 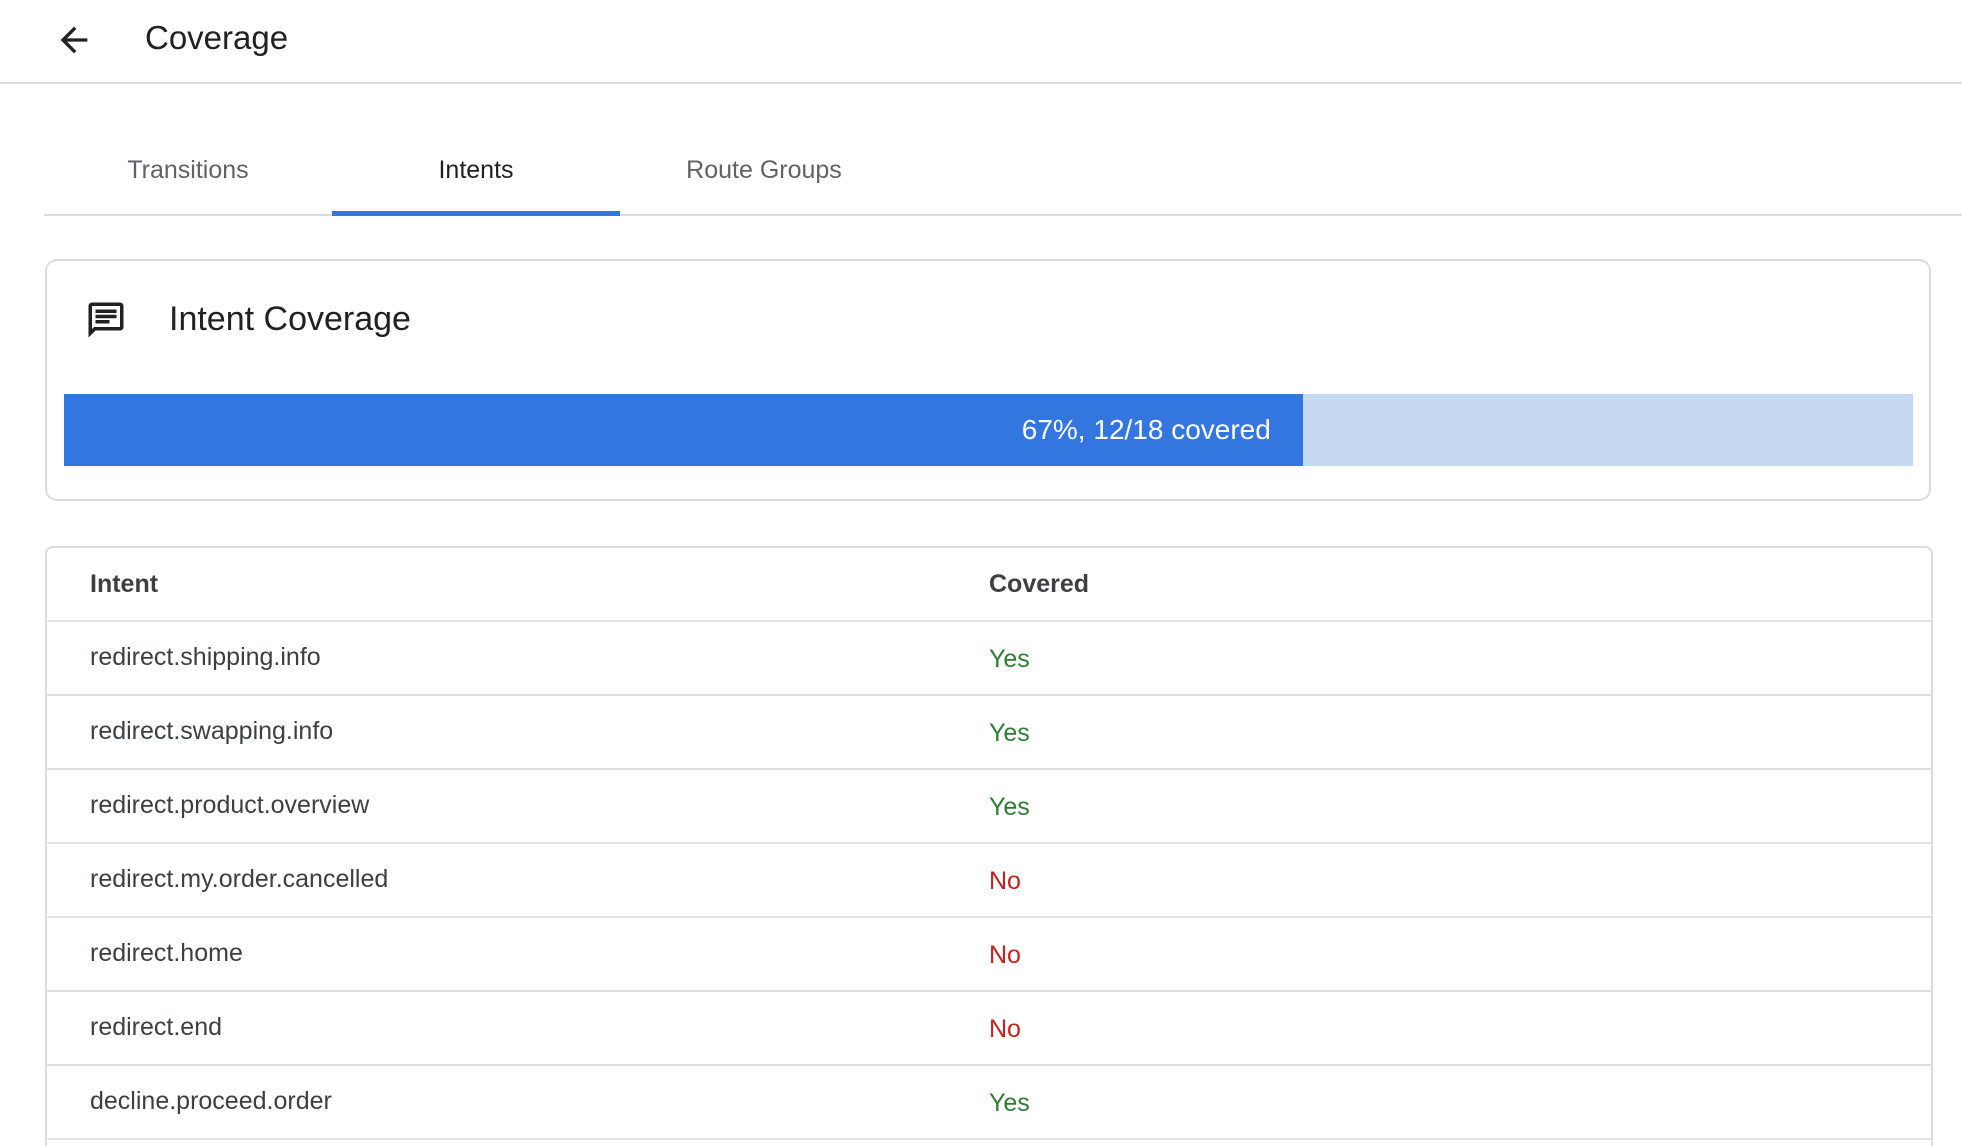 What do you see at coordinates (212, 731) in the screenshot?
I see `intent-name: redirect.swapping.info` at bounding box center [212, 731].